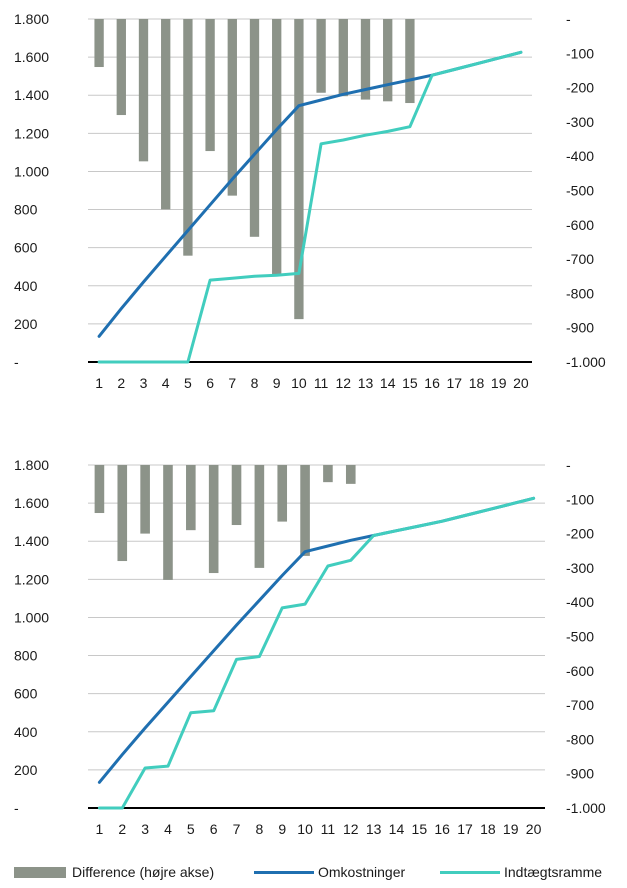 The image size is (627, 888). I want to click on left-axis-tick-label: 1.200, so click(31, 579).